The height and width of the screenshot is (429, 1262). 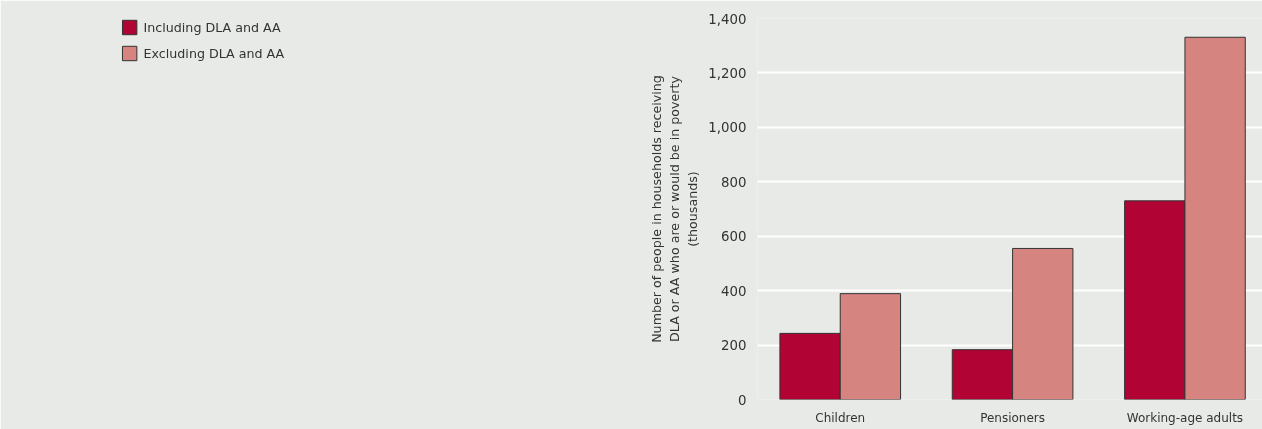 What do you see at coordinates (742, 400) in the screenshot?
I see `y-tick-label: 0` at bounding box center [742, 400].